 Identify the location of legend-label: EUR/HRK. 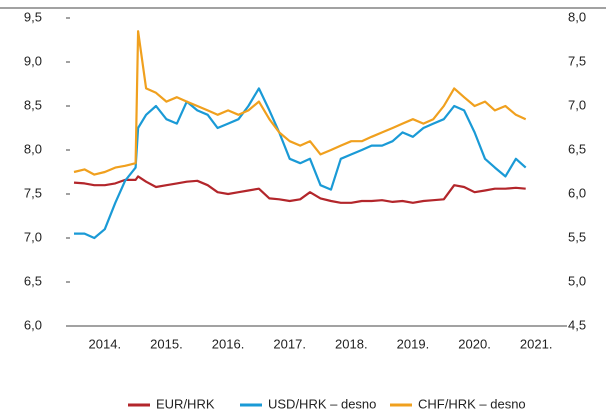
(185, 403).